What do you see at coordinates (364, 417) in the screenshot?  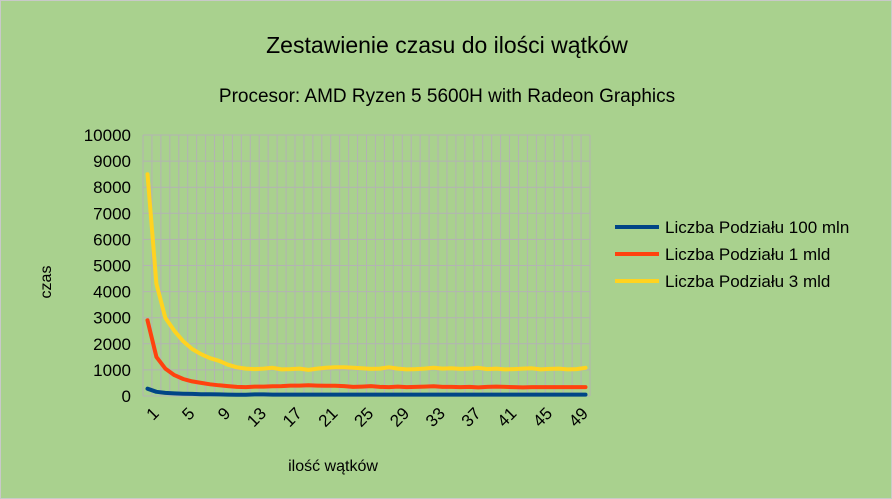 I see `x-tick-label: 25` at bounding box center [364, 417].